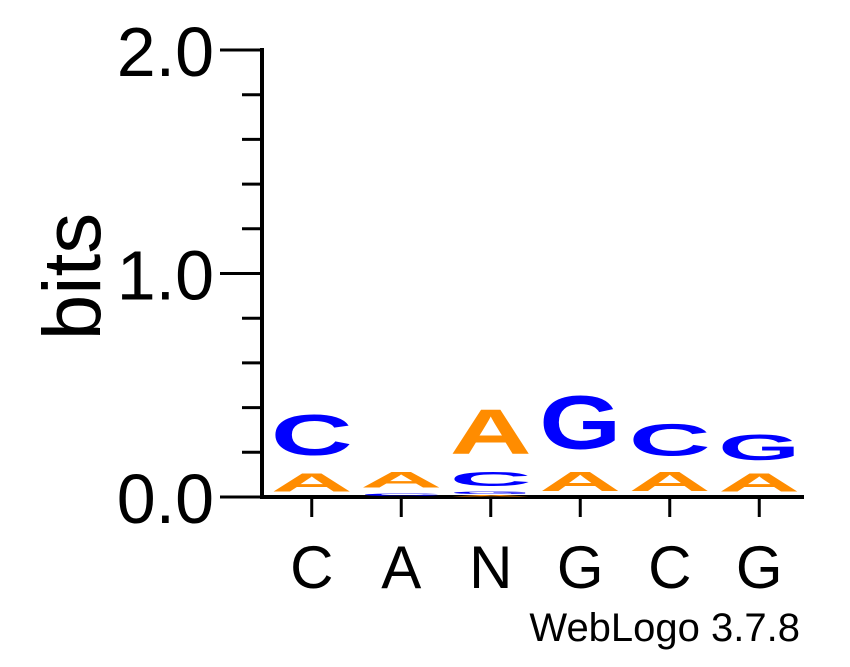  What do you see at coordinates (165, 52) in the screenshot?
I see `y-tick-label: 2.0` at bounding box center [165, 52].